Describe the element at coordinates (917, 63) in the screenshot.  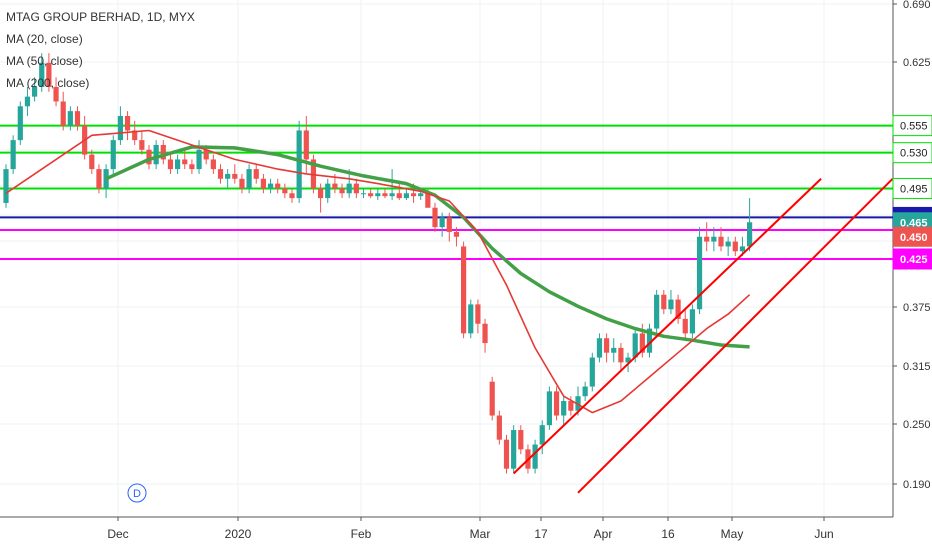
I see `y-tick-label: 0.625` at that location.